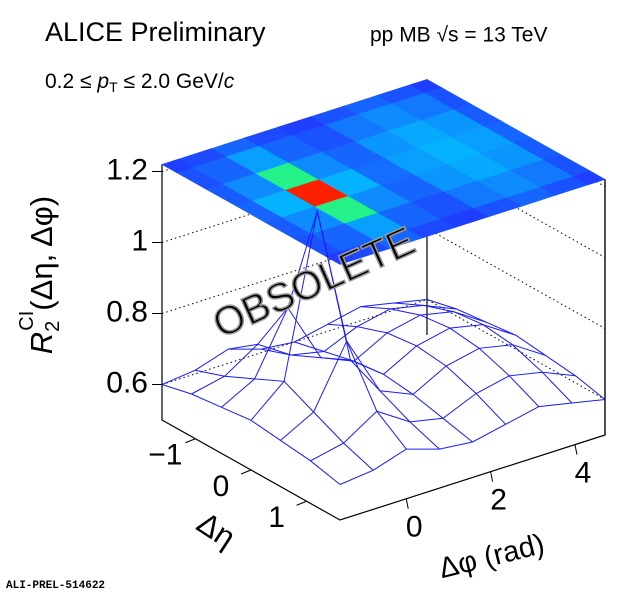 This screenshot has width=620, height=595. What do you see at coordinates (216, 530) in the screenshot?
I see `y-axis-title: Δη` at bounding box center [216, 530].